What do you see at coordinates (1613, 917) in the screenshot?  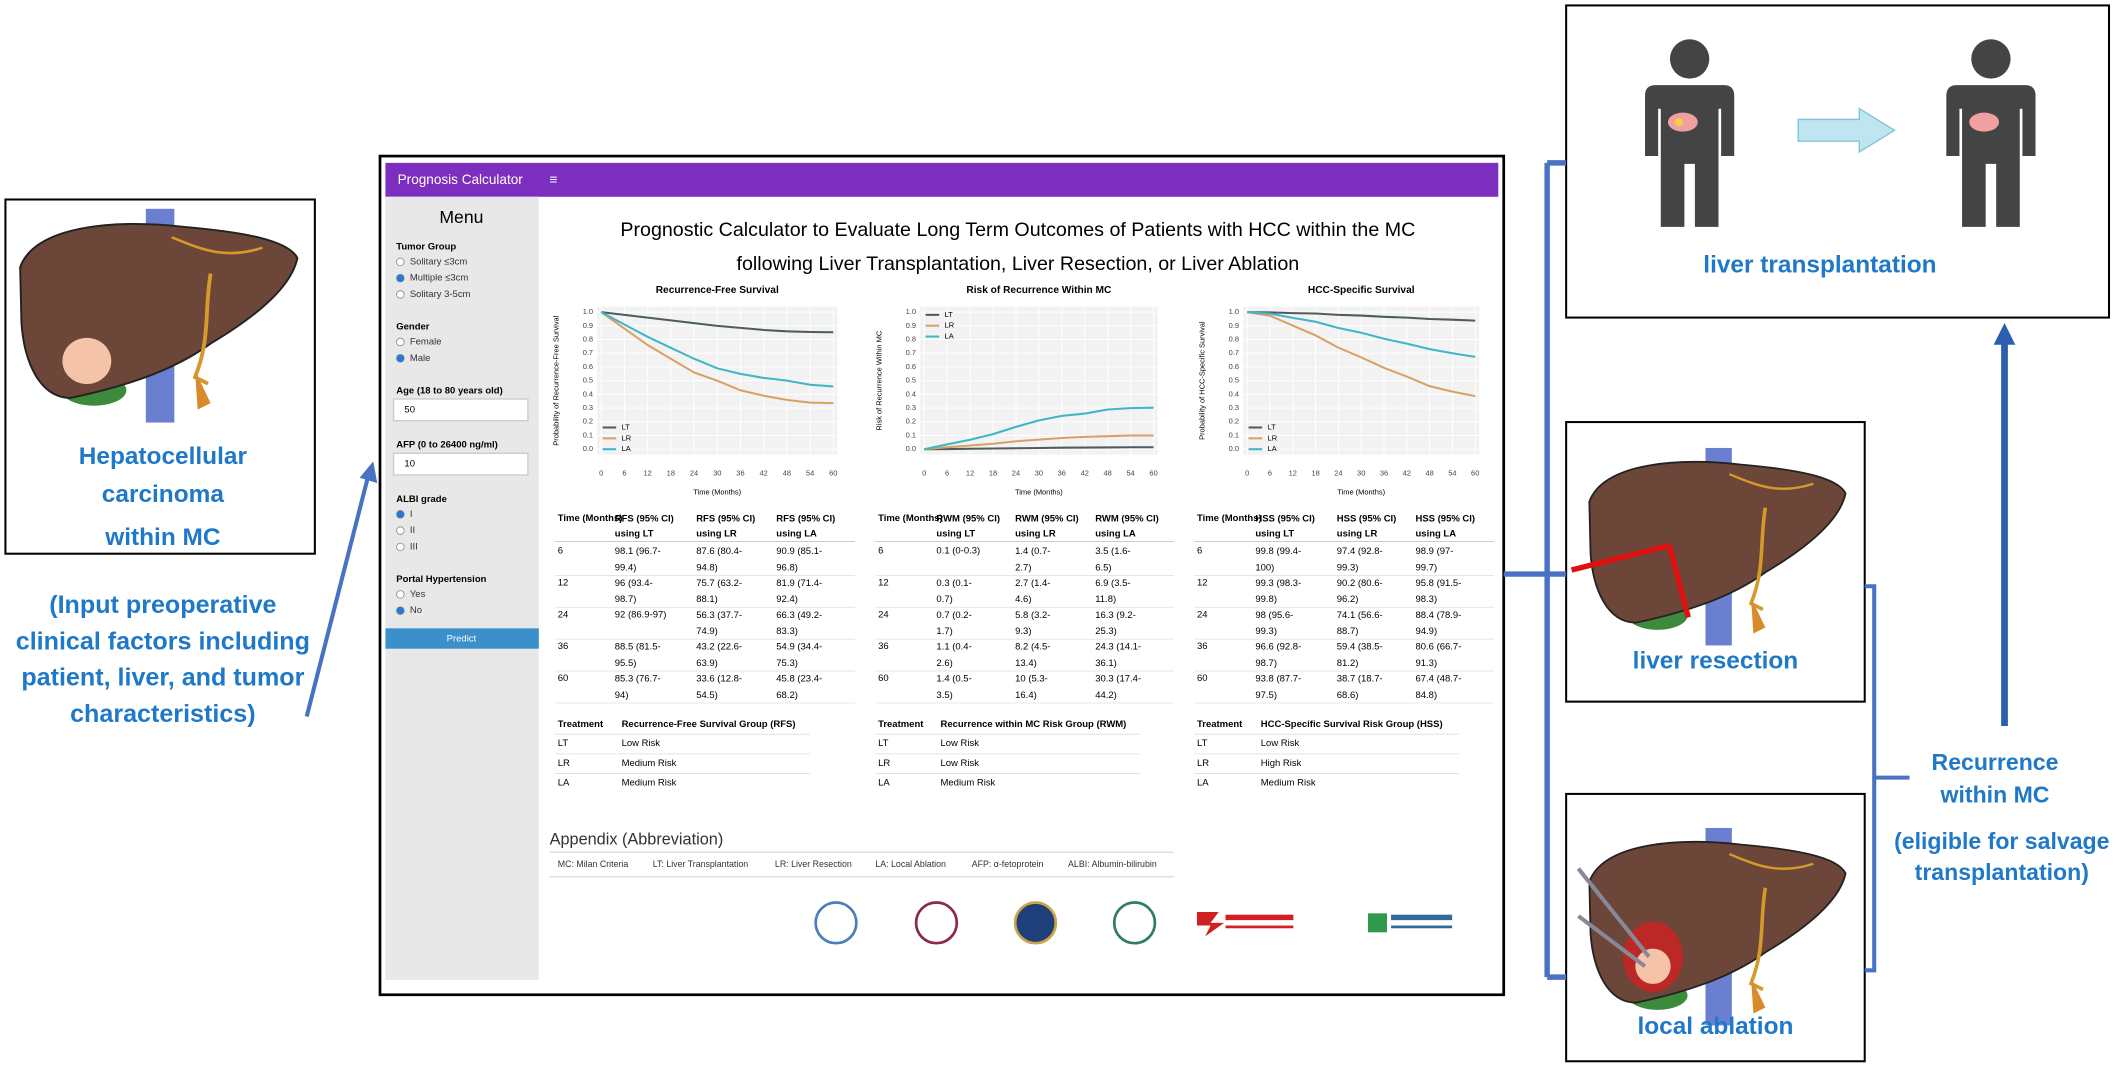 I see `probe` at bounding box center [1613, 917].